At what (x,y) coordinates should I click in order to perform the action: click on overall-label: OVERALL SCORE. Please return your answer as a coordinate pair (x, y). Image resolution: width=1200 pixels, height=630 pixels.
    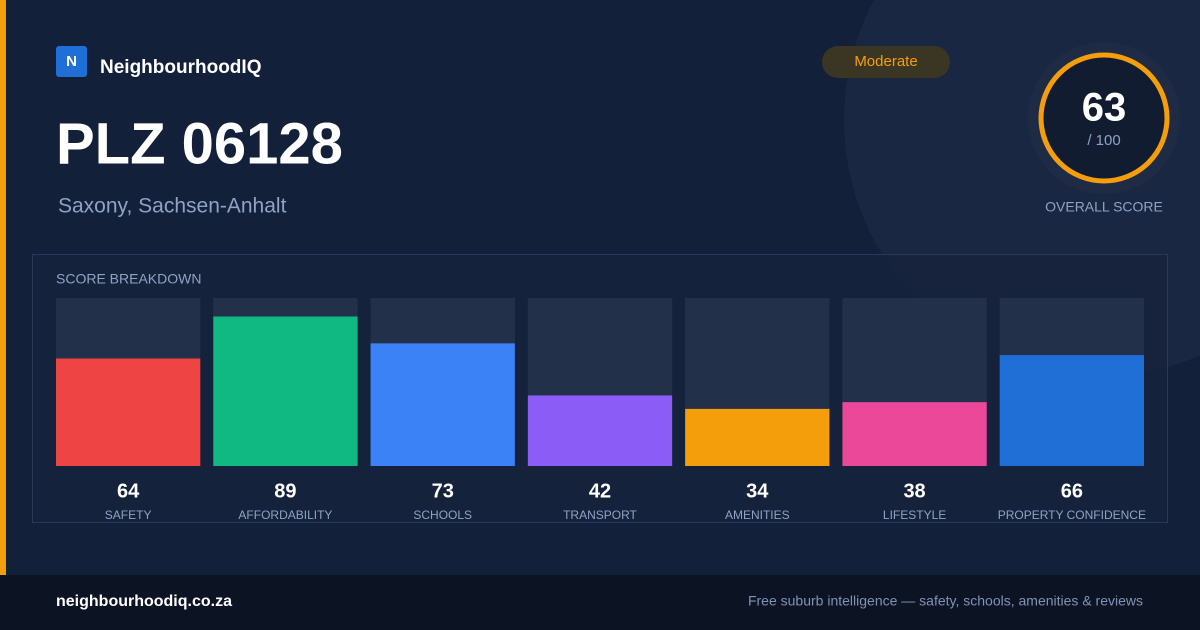
    Looking at the image, I should click on (1104, 207).